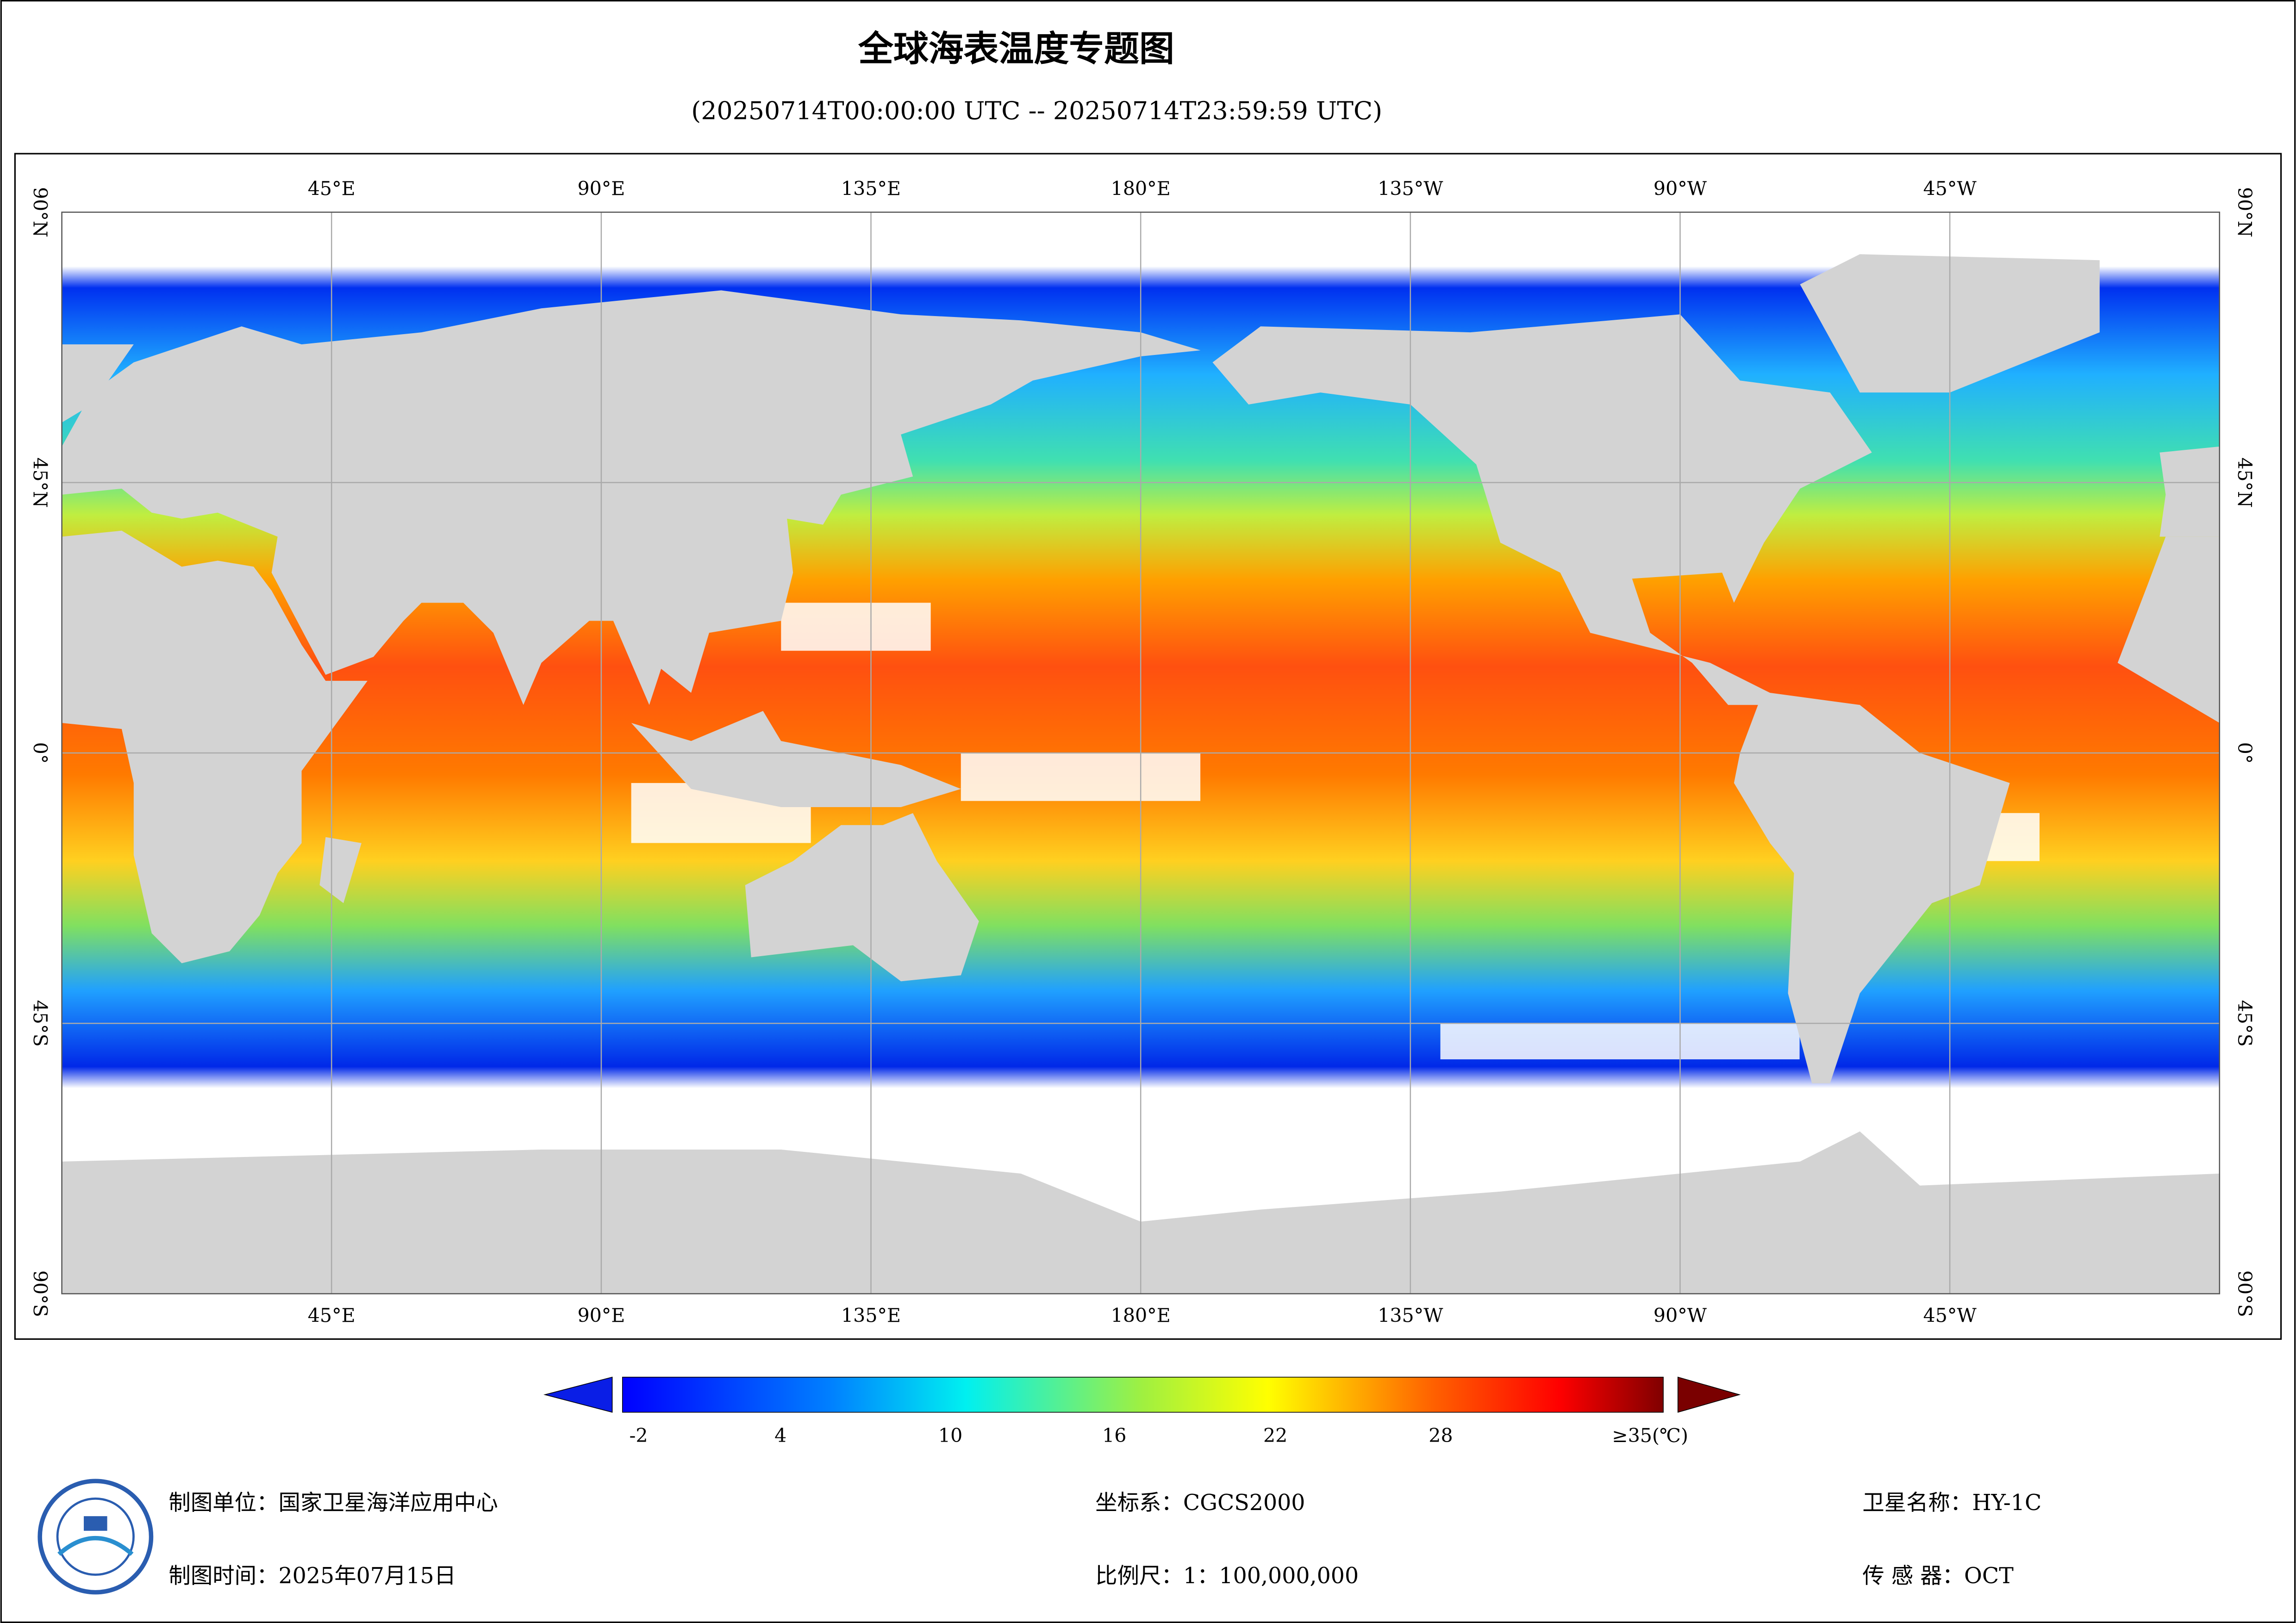  What do you see at coordinates (1200, 1503) in the screenshot?
I see `footer-crs: 坐标系：CGCS2000` at bounding box center [1200, 1503].